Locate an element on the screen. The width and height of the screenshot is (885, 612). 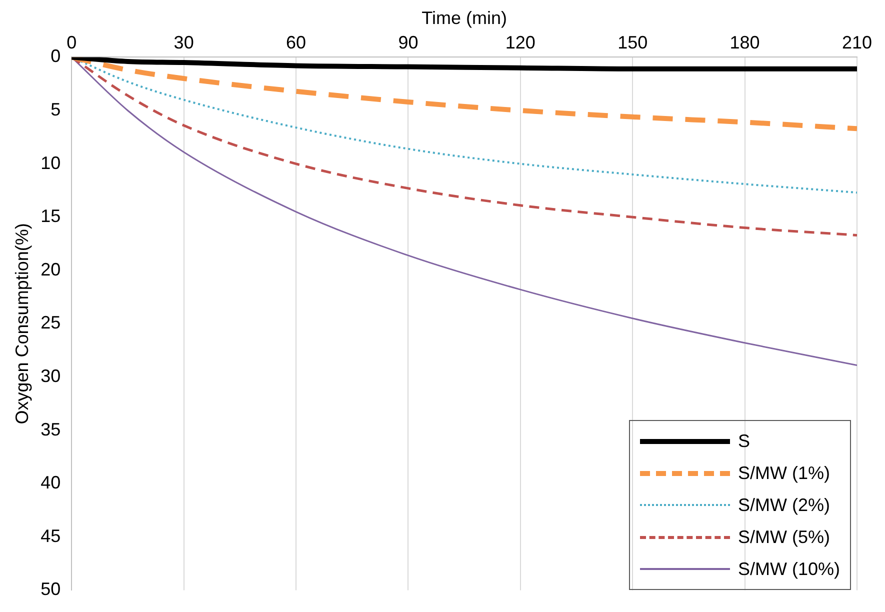
y-tick-label: 30 is located at coordinates (50, 376).